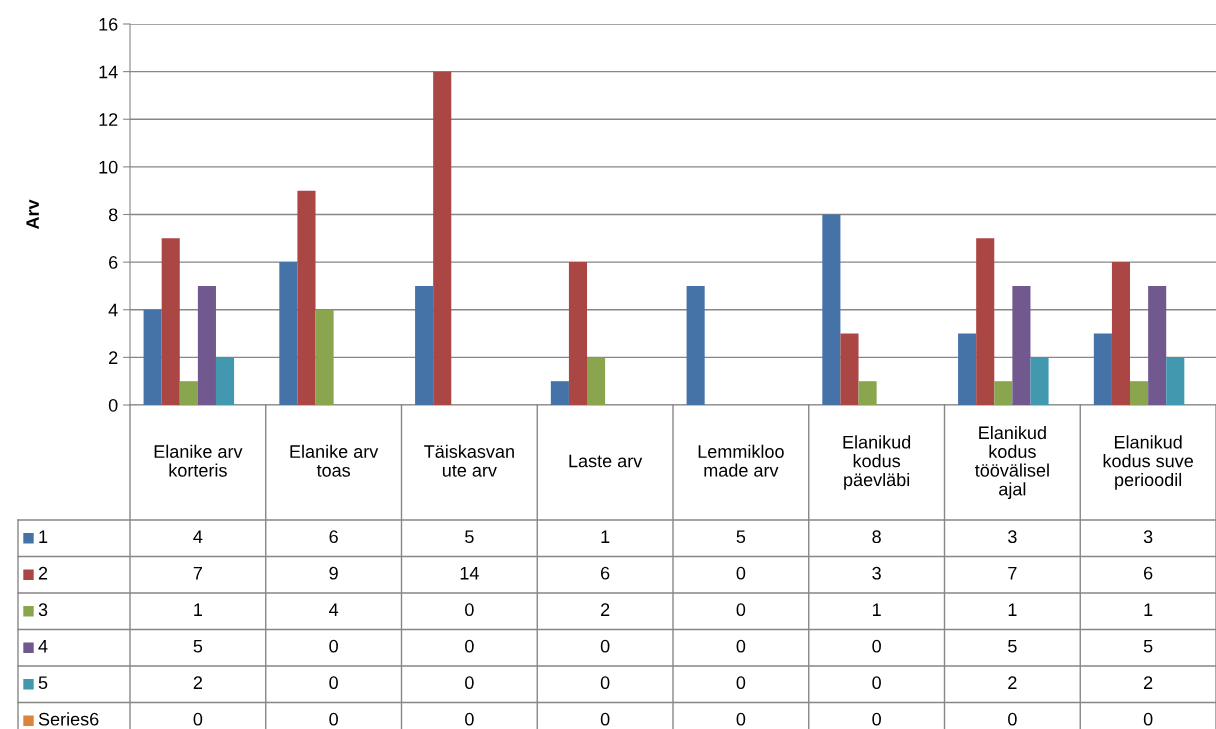 Image resolution: width=1216 pixels, height=729 pixels. Describe the element at coordinates (43, 610) in the screenshot. I see `legend-label: 3` at that location.